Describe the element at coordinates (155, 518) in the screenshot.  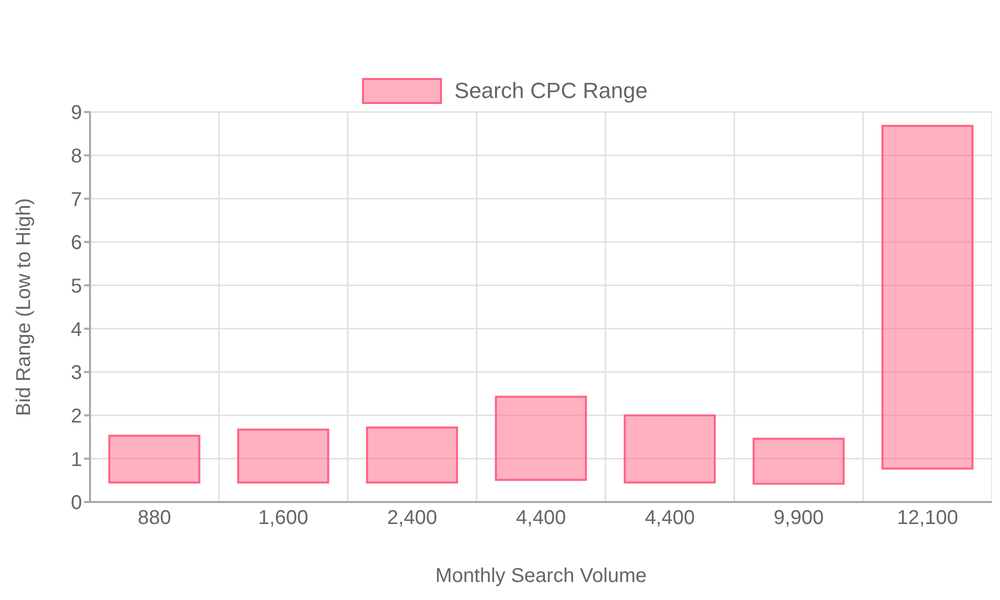
I see `x-tick-label: 880` at that location.